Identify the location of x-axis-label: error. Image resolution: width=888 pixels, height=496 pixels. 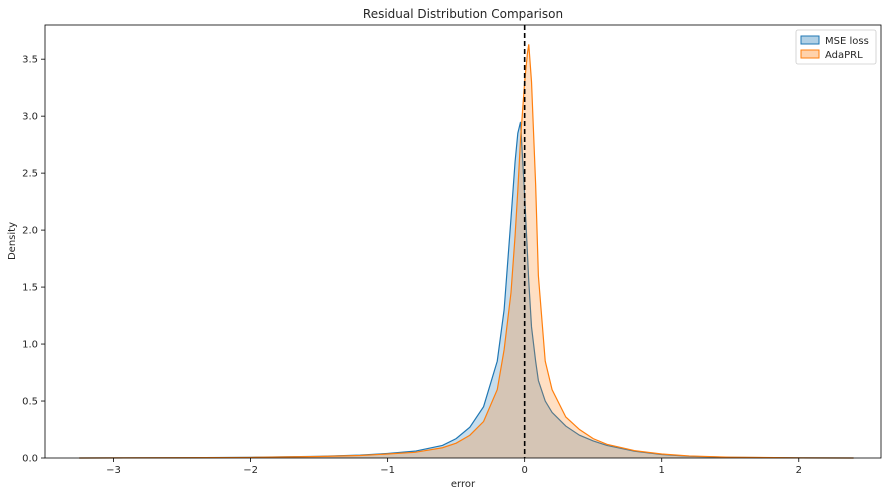
(463, 484).